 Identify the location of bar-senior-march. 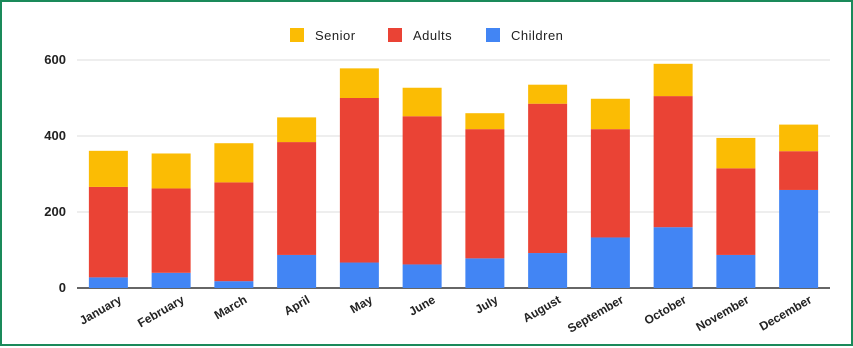
(234, 163).